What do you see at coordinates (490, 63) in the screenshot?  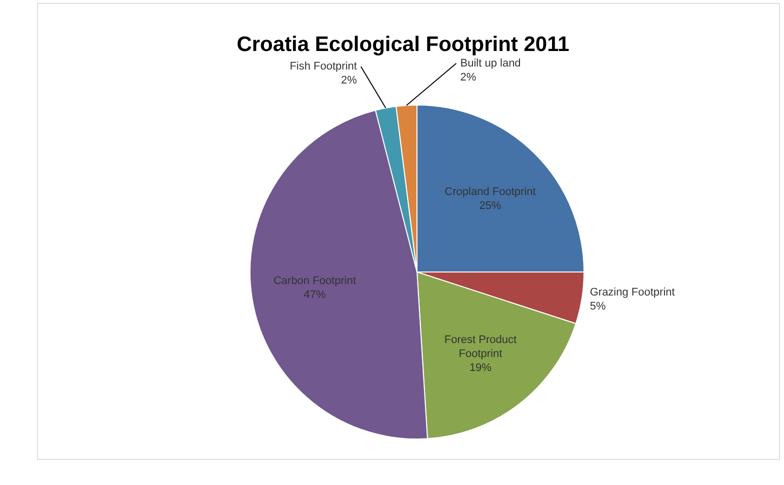 I see `slice-label: Built up land` at bounding box center [490, 63].